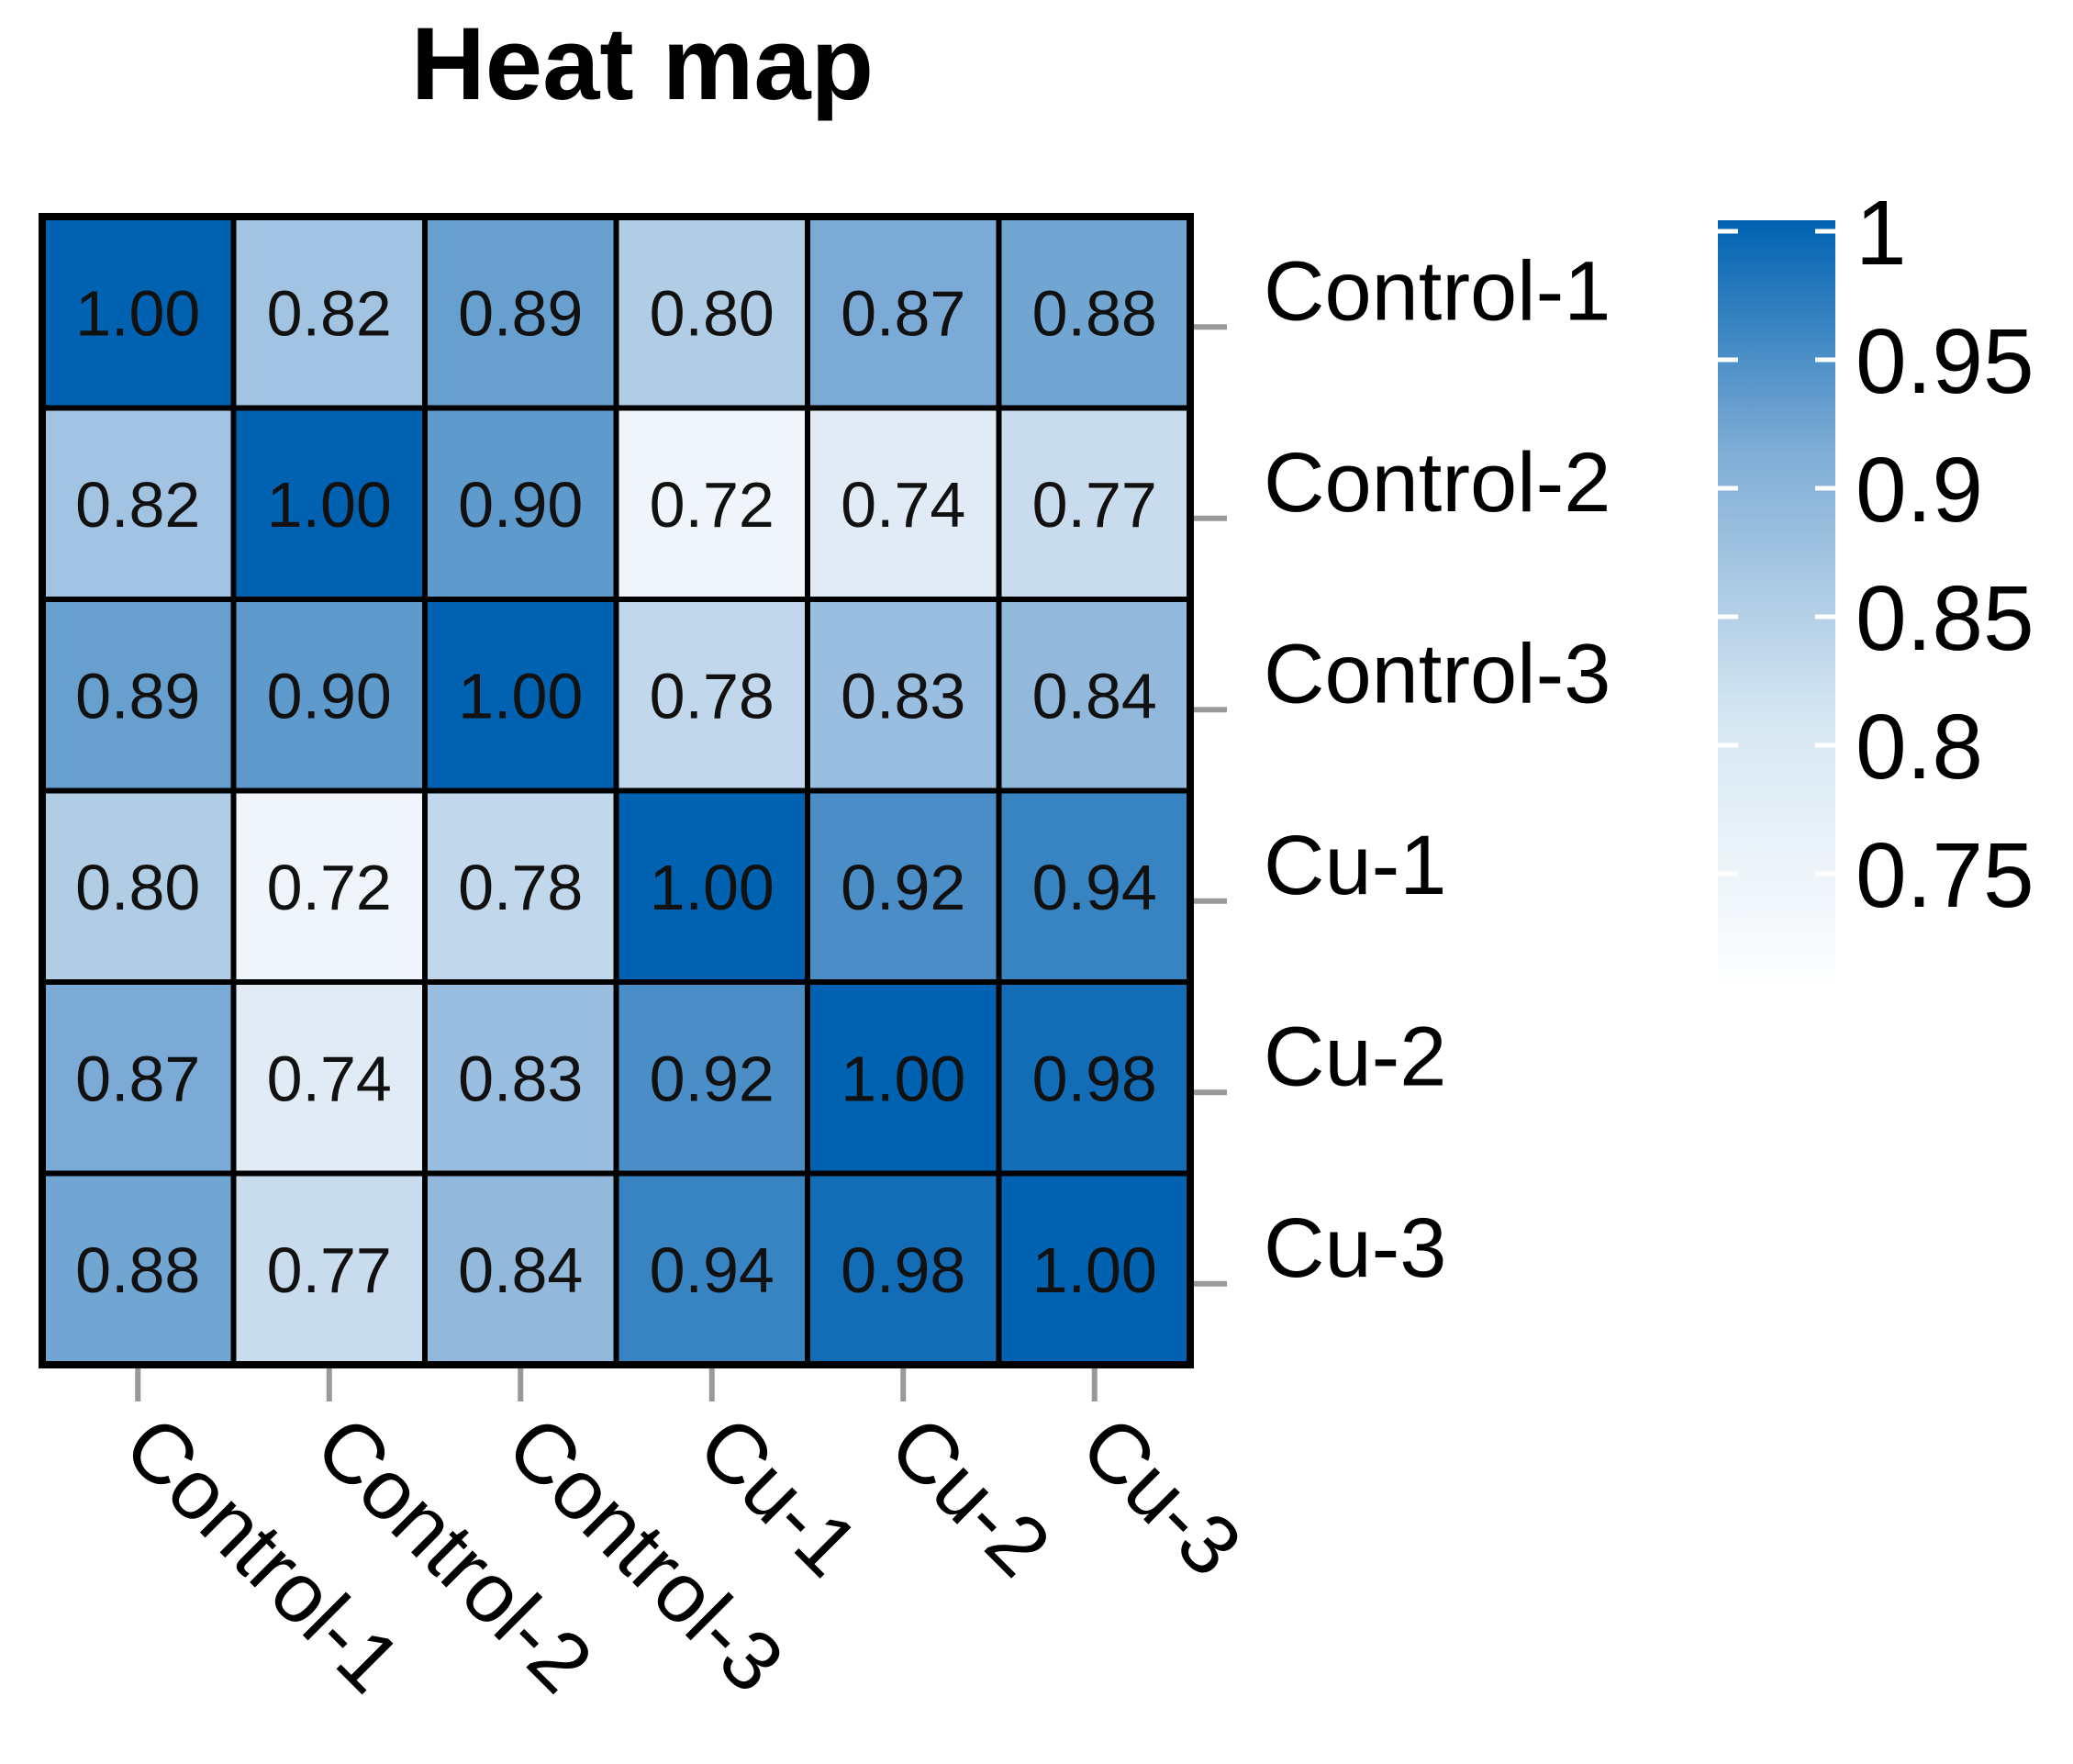 This screenshot has height=1764, width=2073. I want to click on row-label-1: Control-2, so click(1437, 483).